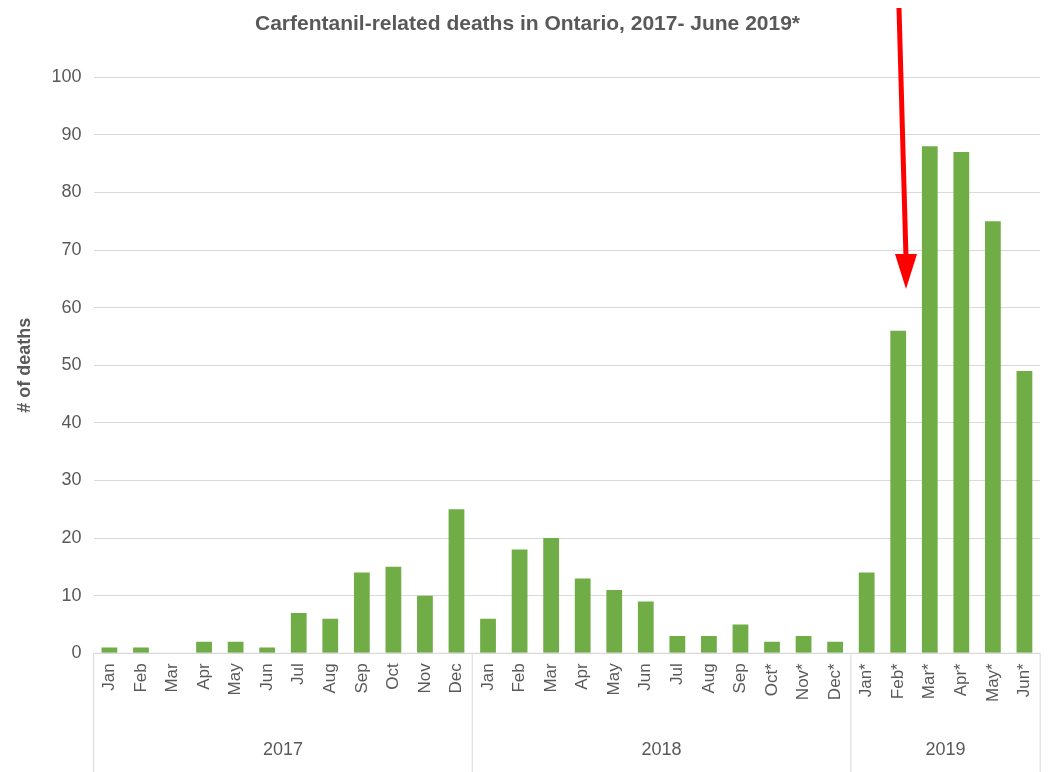  Describe the element at coordinates (71, 364) in the screenshot. I see `y-tick-label: 50` at that location.